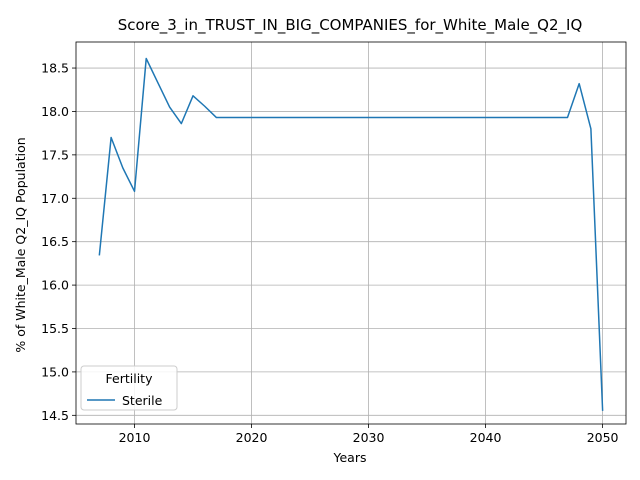  I want to click on legend: Fertility Sterile, so click(129, 388).